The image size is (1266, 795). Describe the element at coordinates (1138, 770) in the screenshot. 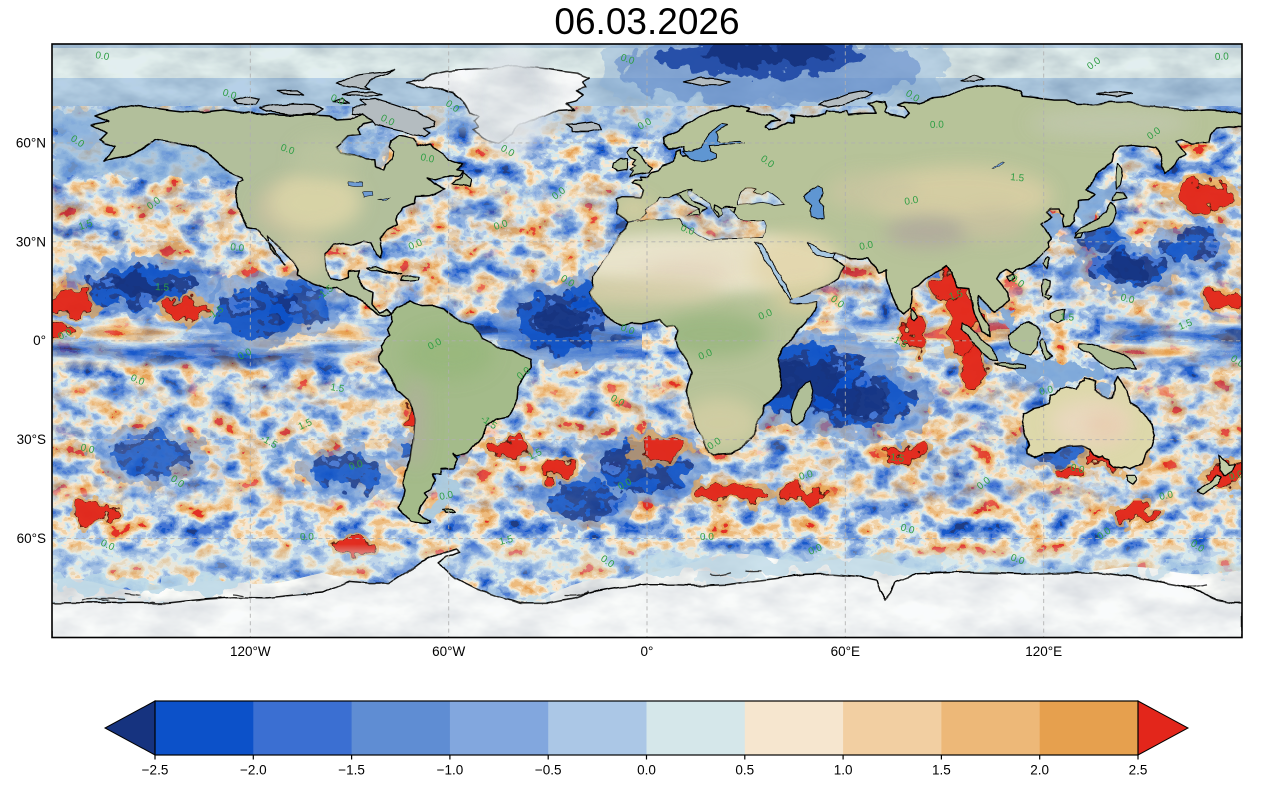

I see `svg-text: 2.5` at that location.